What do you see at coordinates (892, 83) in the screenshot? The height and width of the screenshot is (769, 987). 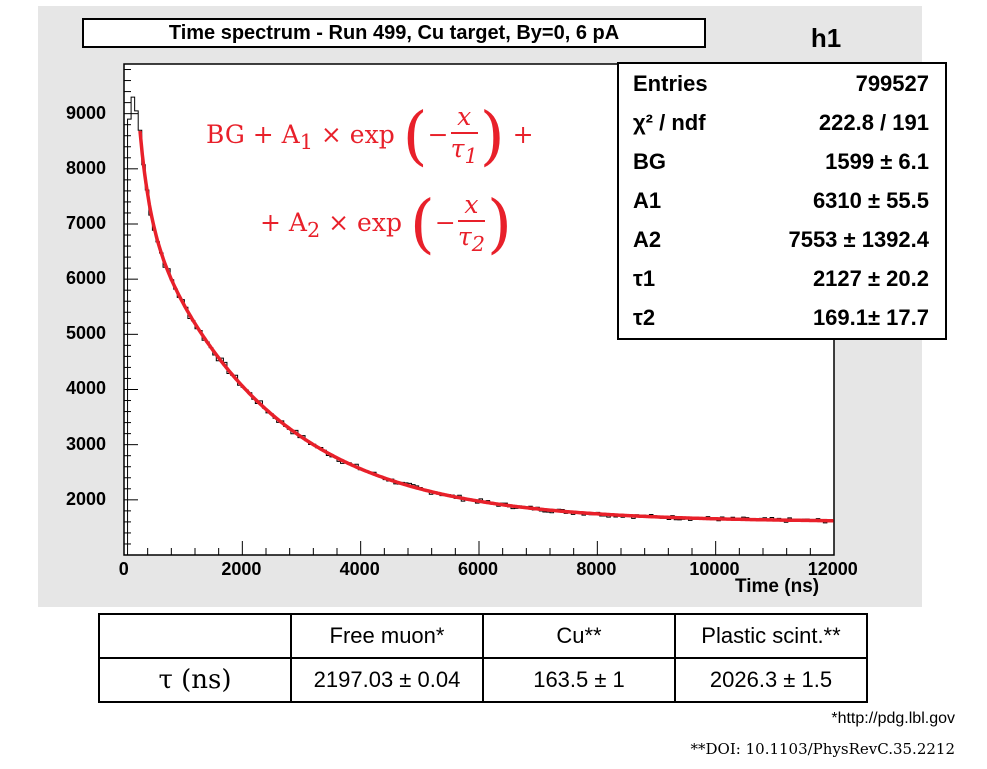 I see `stats-value: 799527` at bounding box center [892, 83].